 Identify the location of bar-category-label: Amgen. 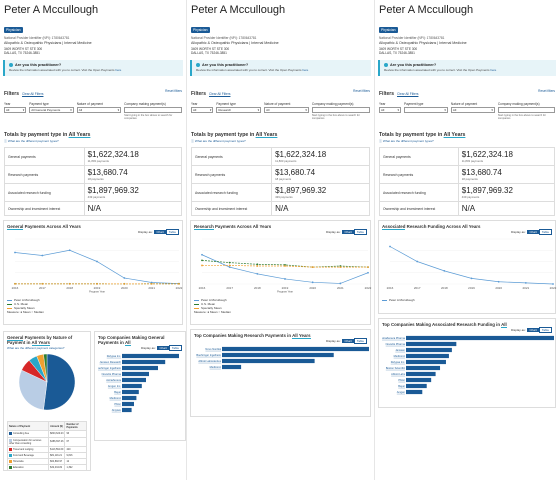
(401, 392).